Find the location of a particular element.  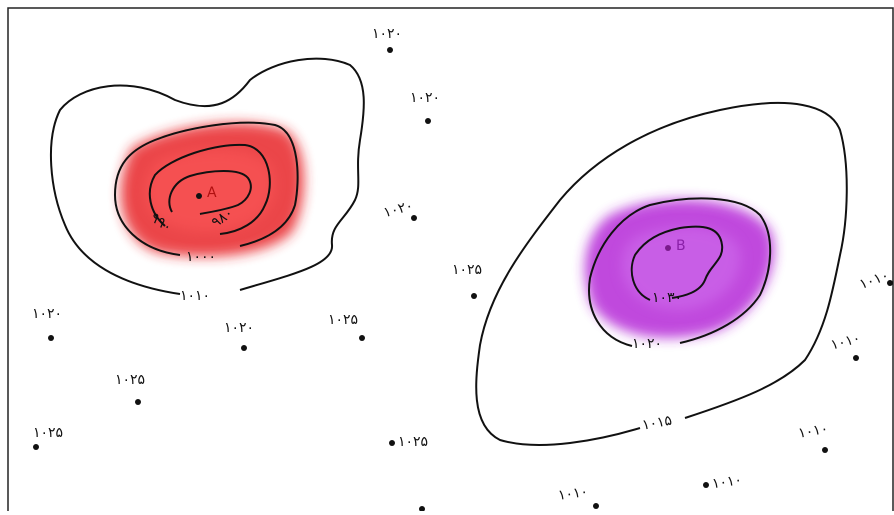

low-center: A is located at coordinates (206, 193).